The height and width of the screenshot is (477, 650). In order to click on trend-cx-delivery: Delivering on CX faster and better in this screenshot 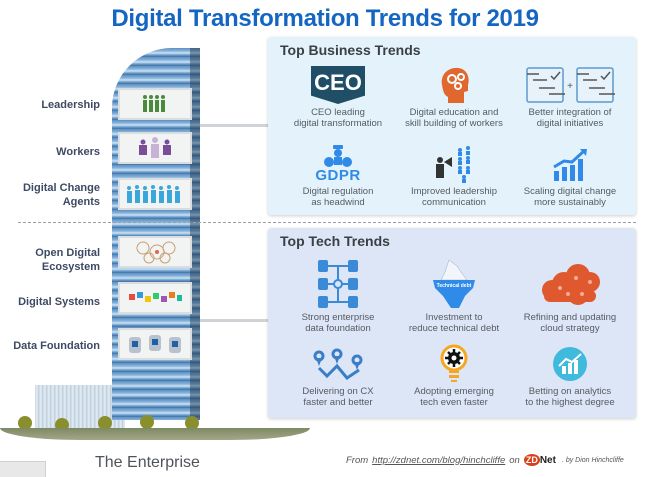, I will do `click(338, 376)`.